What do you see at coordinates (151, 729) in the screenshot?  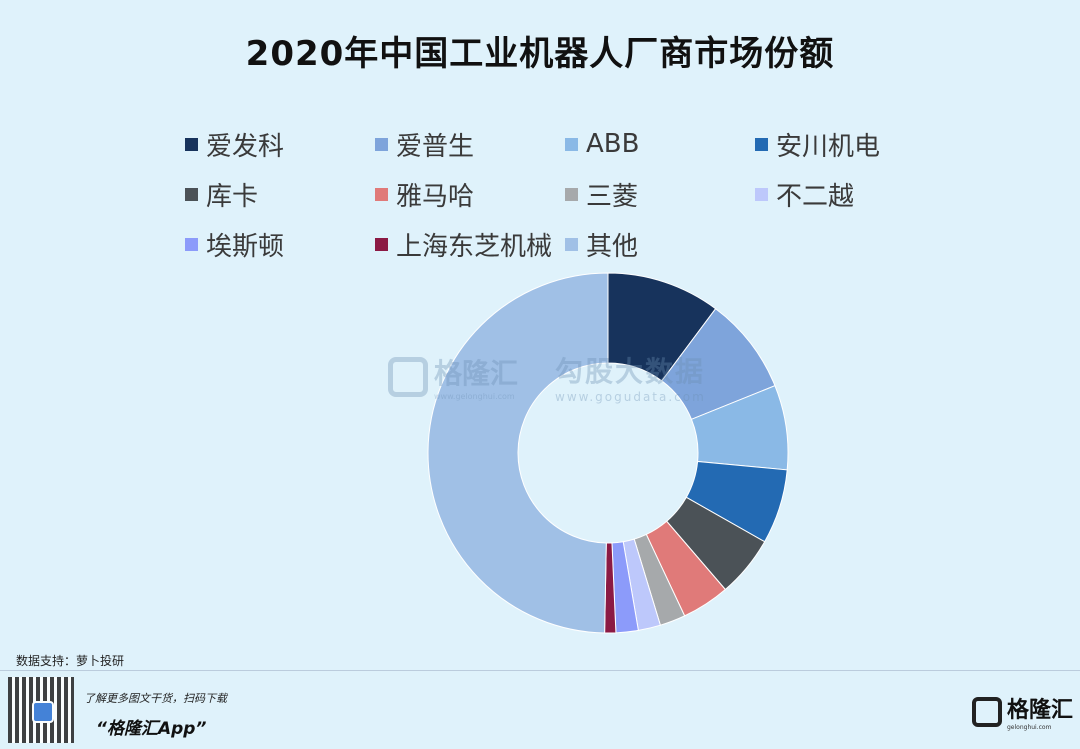 I see `footer-app-name: “格隆汇App”` at bounding box center [151, 729].